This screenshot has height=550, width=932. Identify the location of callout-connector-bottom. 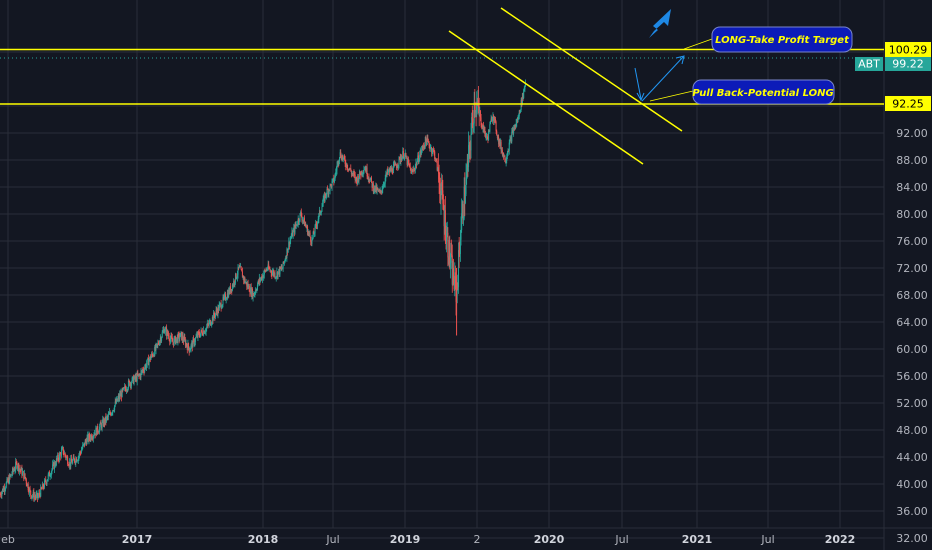
(671, 96).